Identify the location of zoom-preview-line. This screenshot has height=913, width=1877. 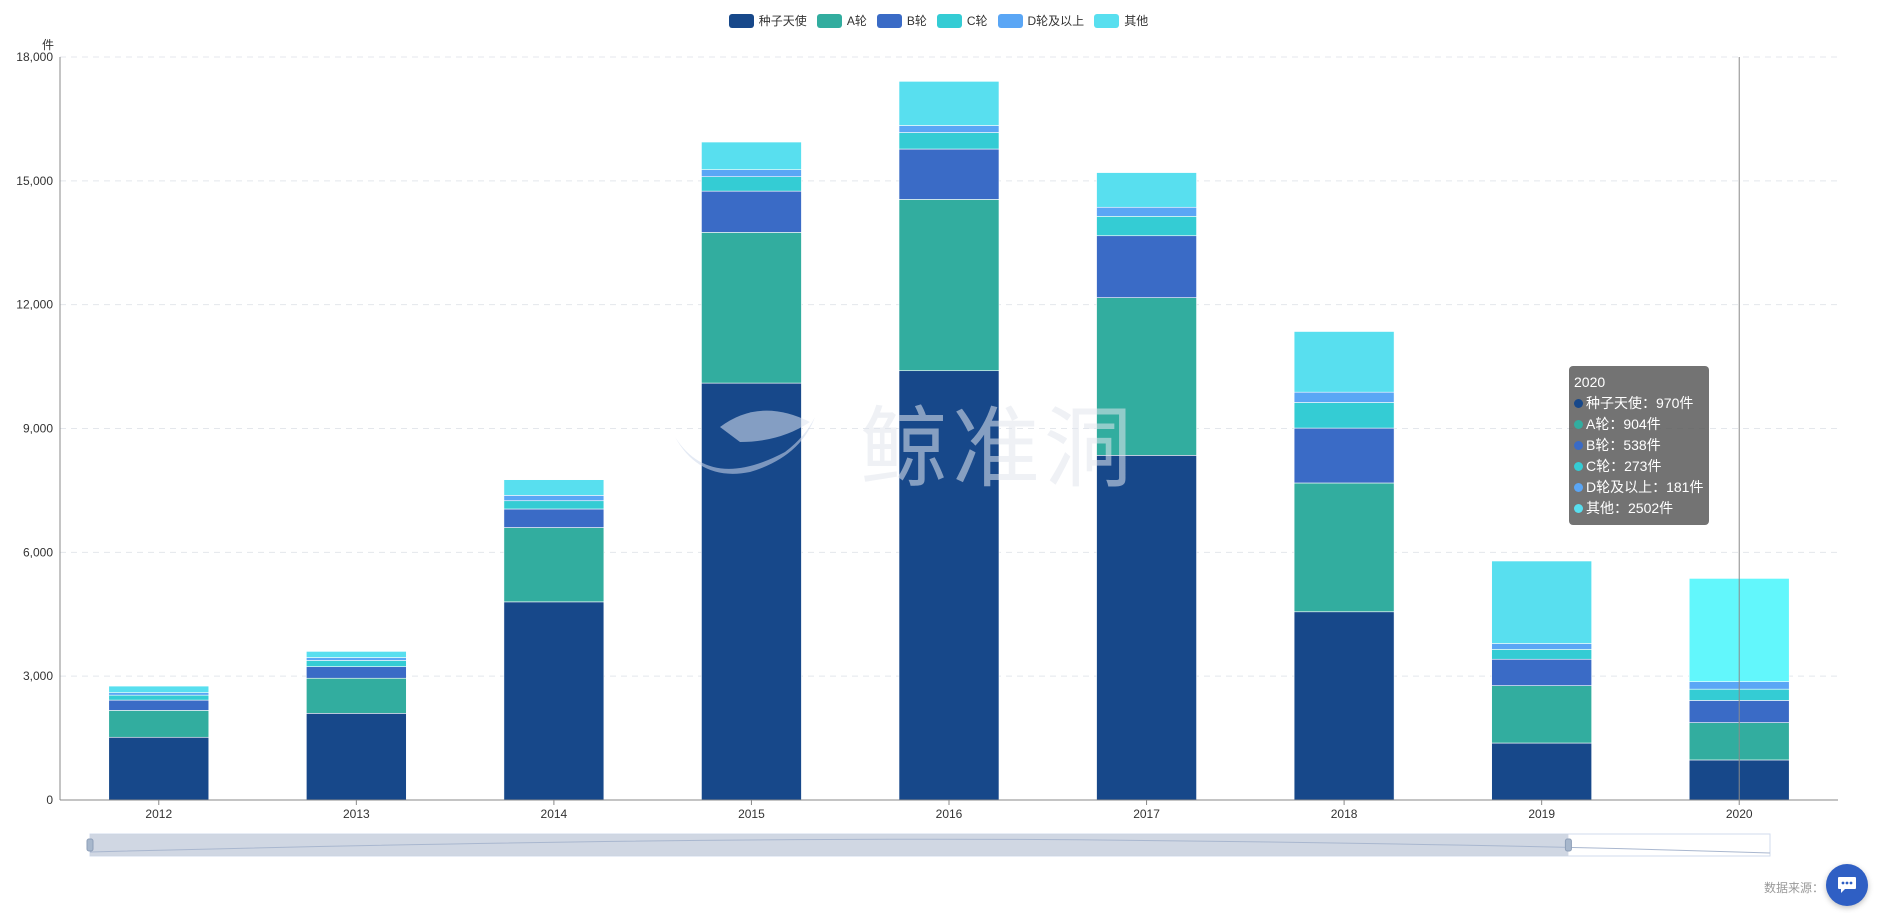
(930, 846).